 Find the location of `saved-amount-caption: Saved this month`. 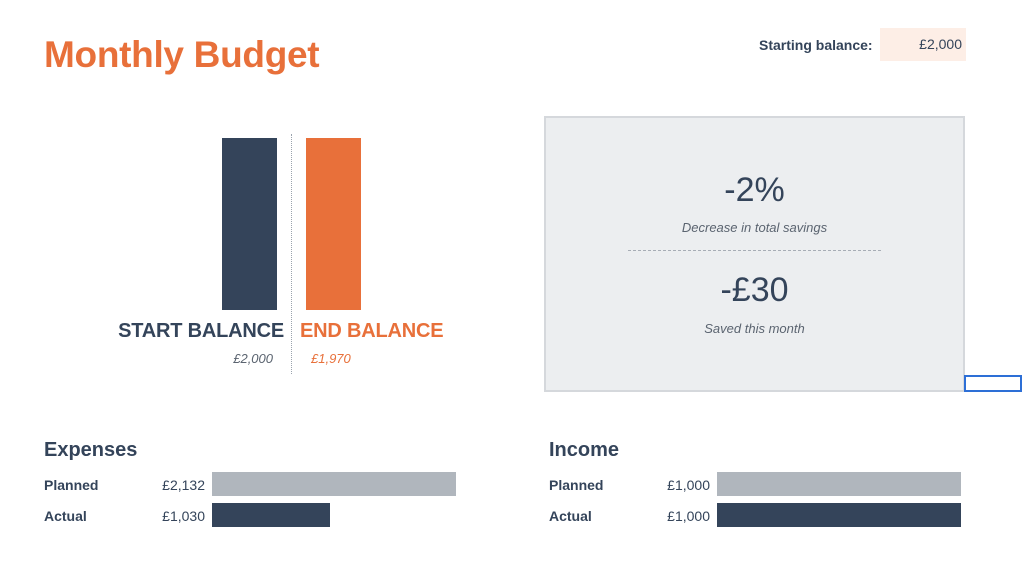

saved-amount-caption: Saved this month is located at coordinates (754, 328).